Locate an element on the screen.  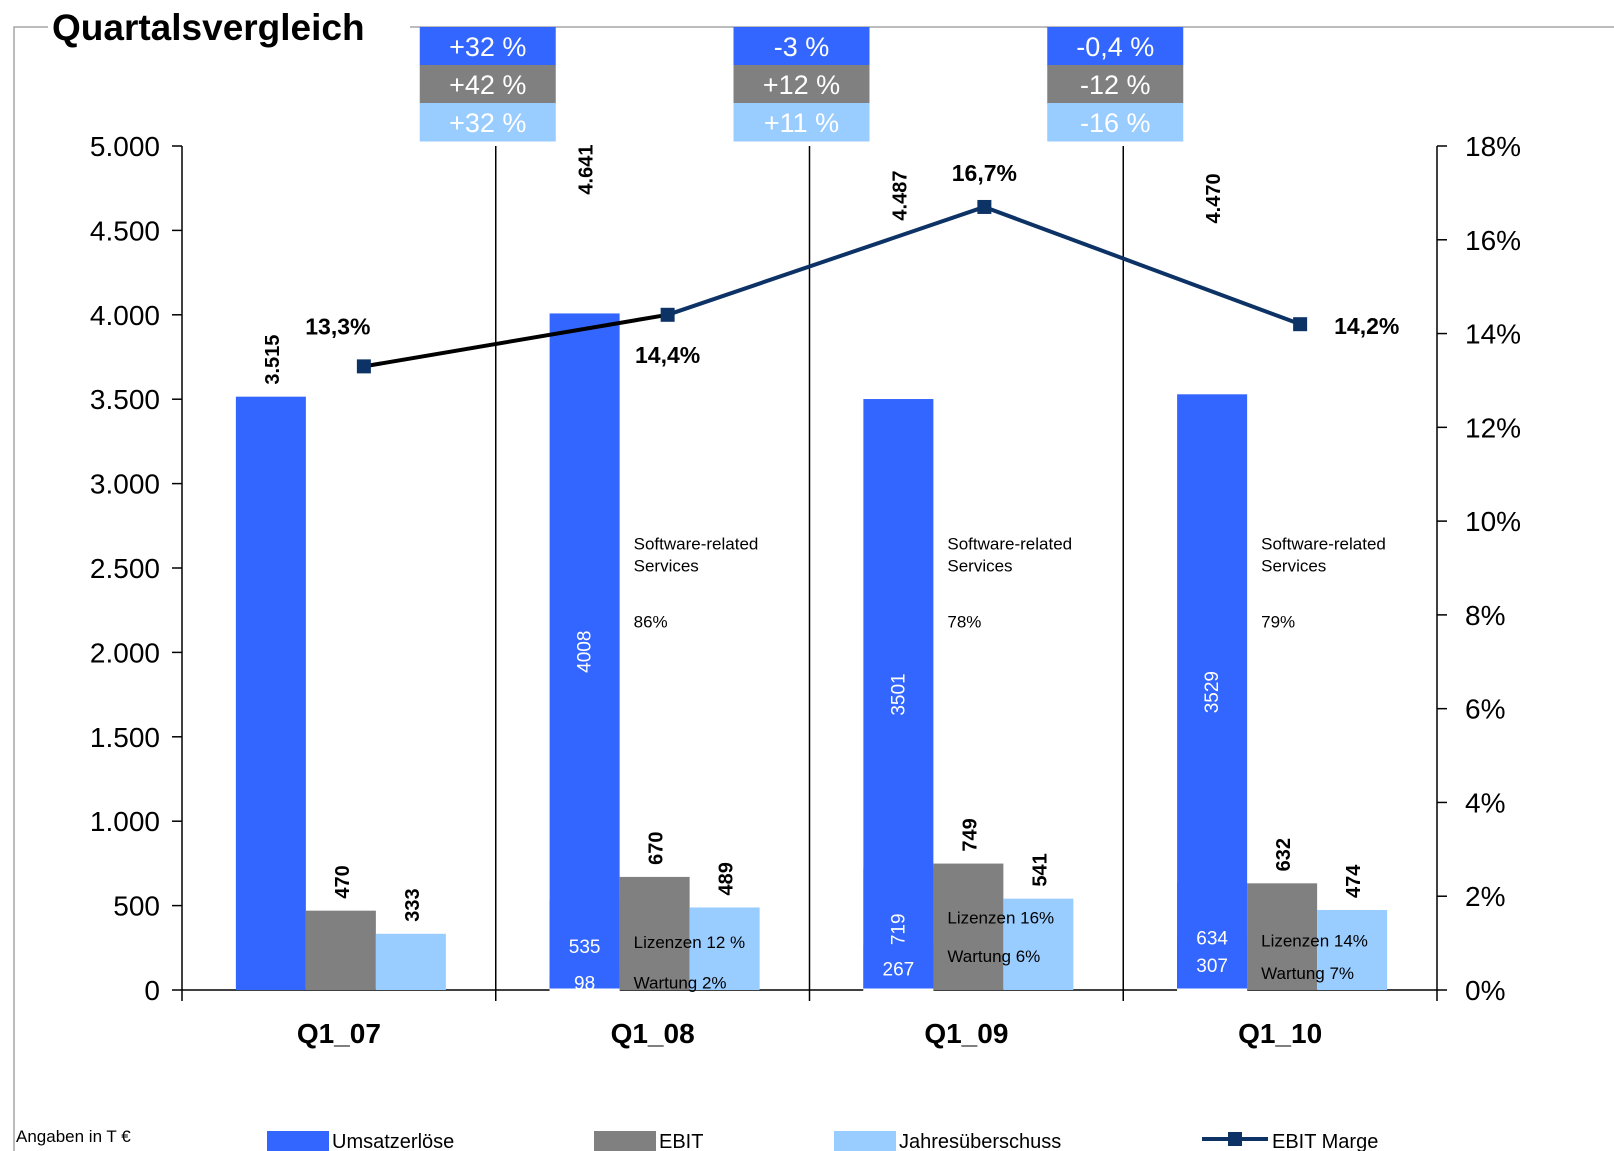
change-box-text: +32 % is located at coordinates (487, 47).